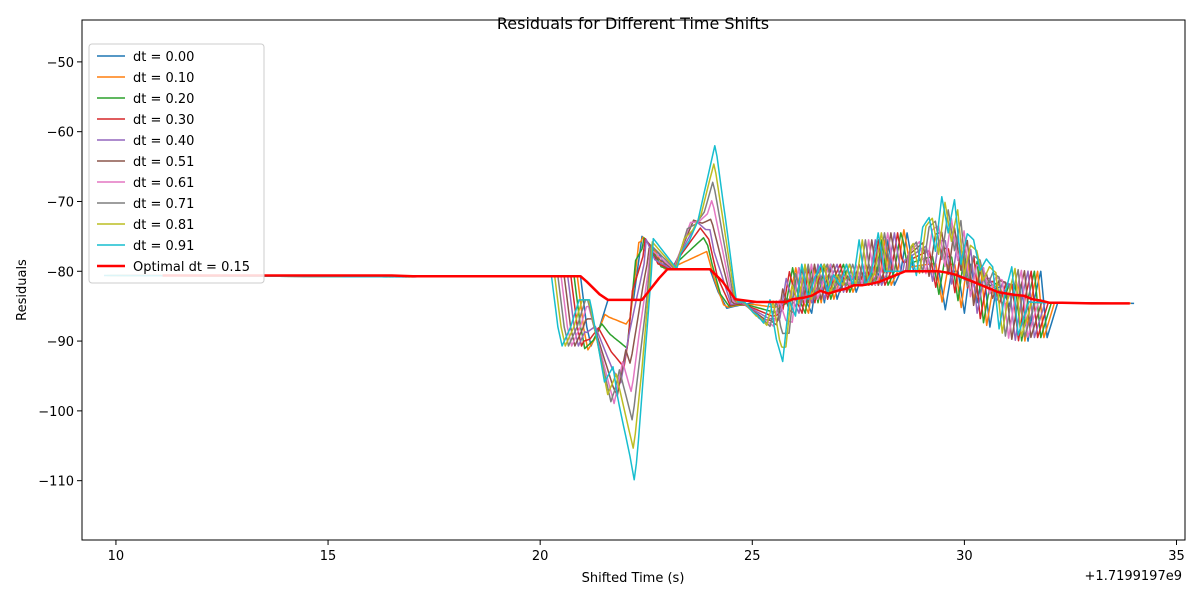 This screenshot has width=1200, height=600. What do you see at coordinates (163, 183) in the screenshot?
I see `legend-label: dt = 0.61` at bounding box center [163, 183].